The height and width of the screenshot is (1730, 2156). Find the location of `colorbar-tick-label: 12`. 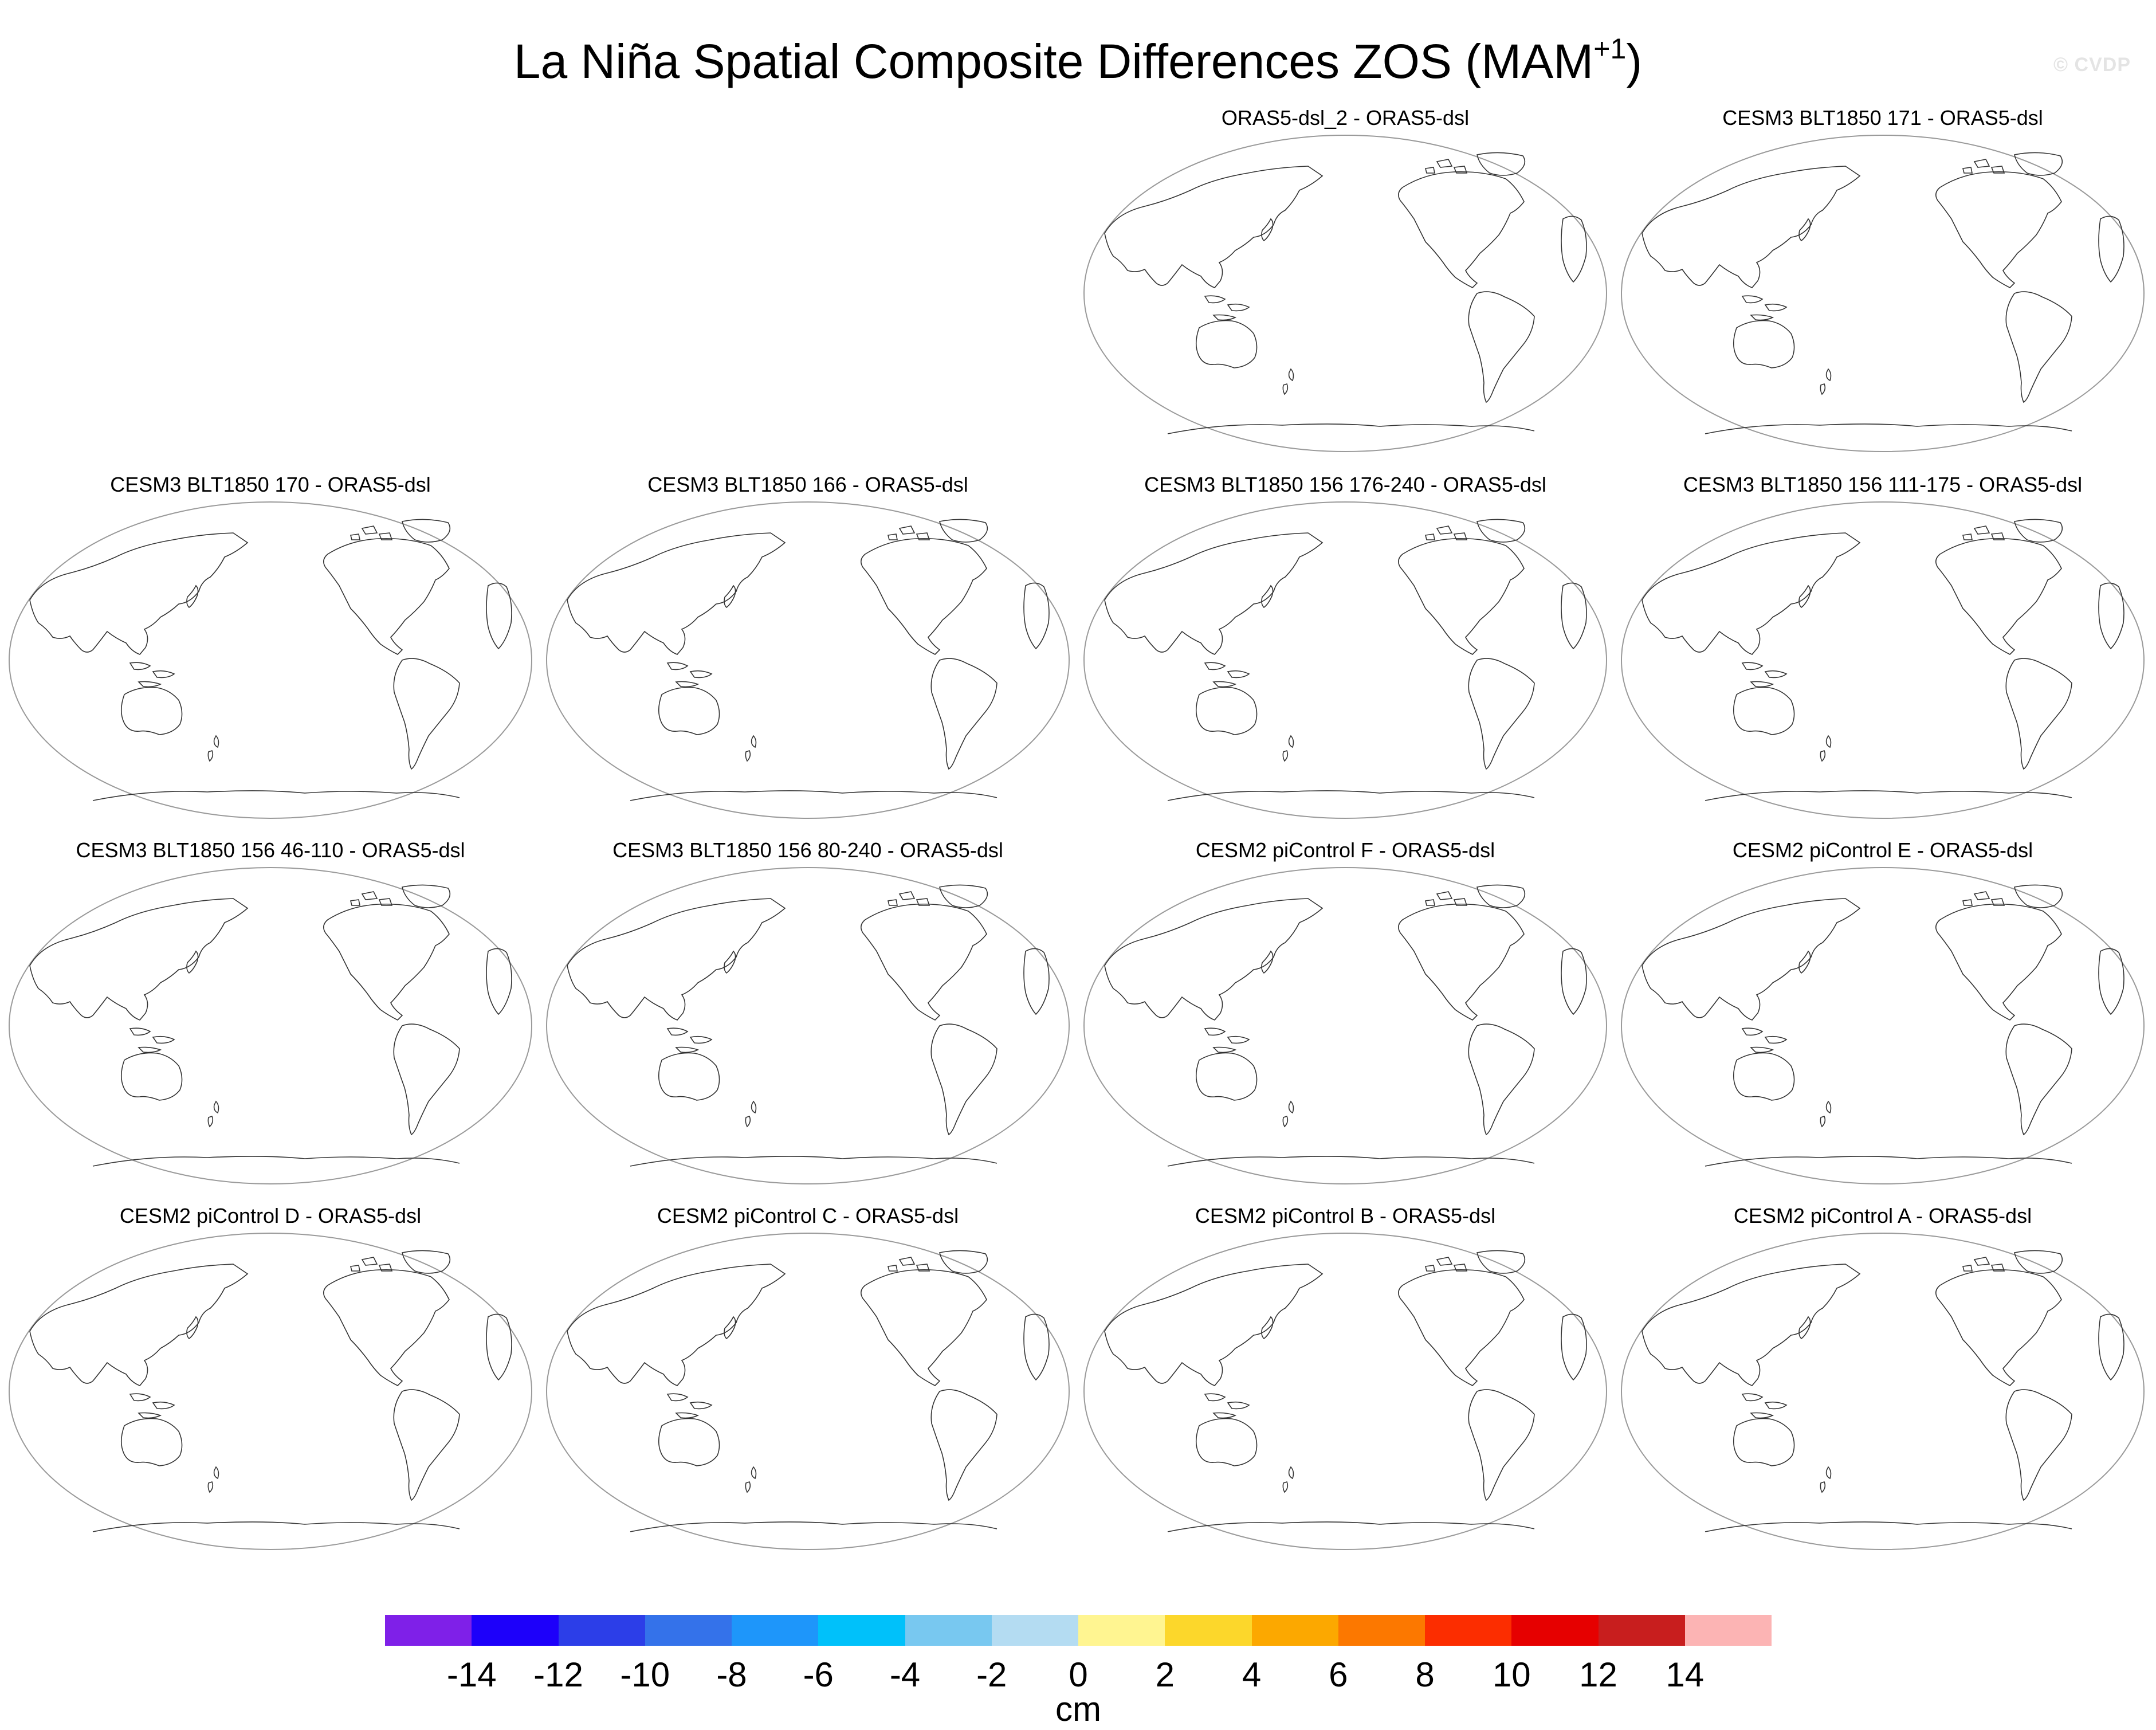

colorbar-tick-label: 12 is located at coordinates (1598, 1675).